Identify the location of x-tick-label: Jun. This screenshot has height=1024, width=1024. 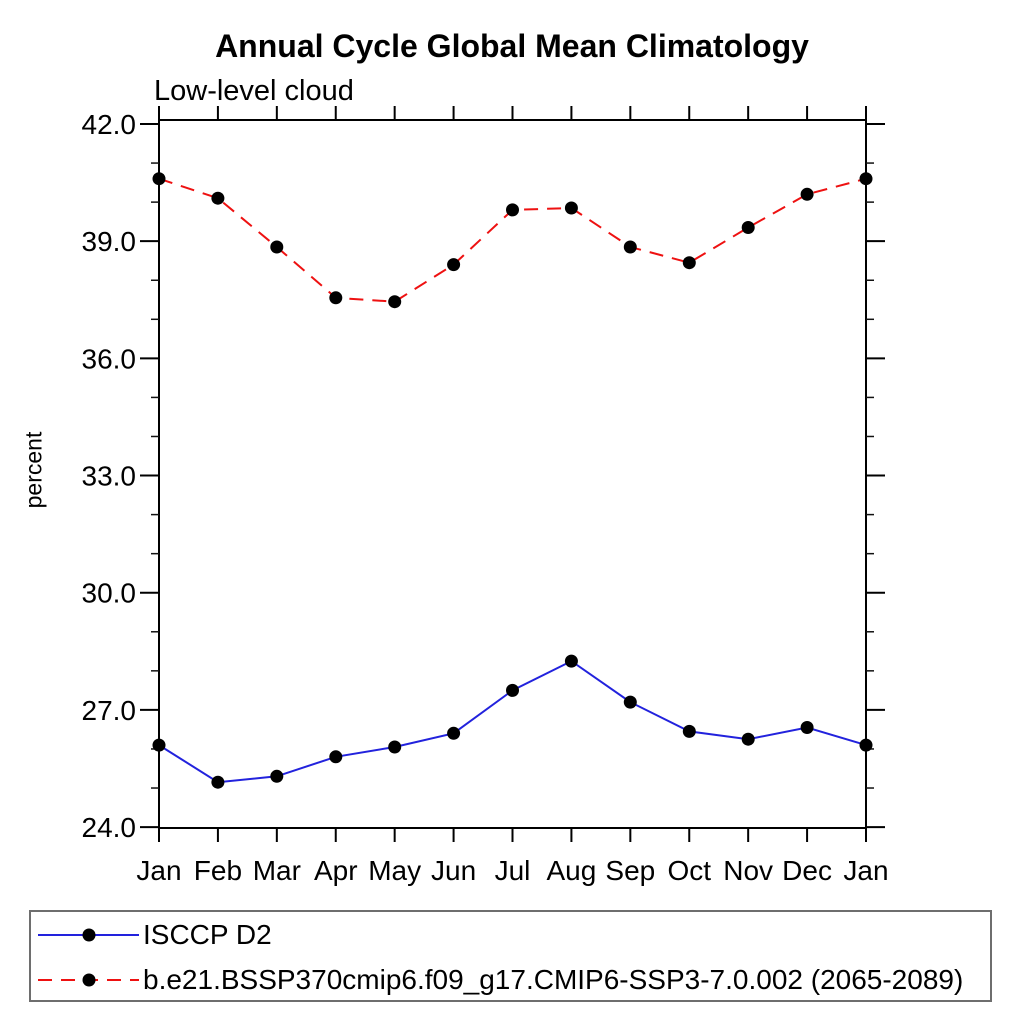
(453, 870).